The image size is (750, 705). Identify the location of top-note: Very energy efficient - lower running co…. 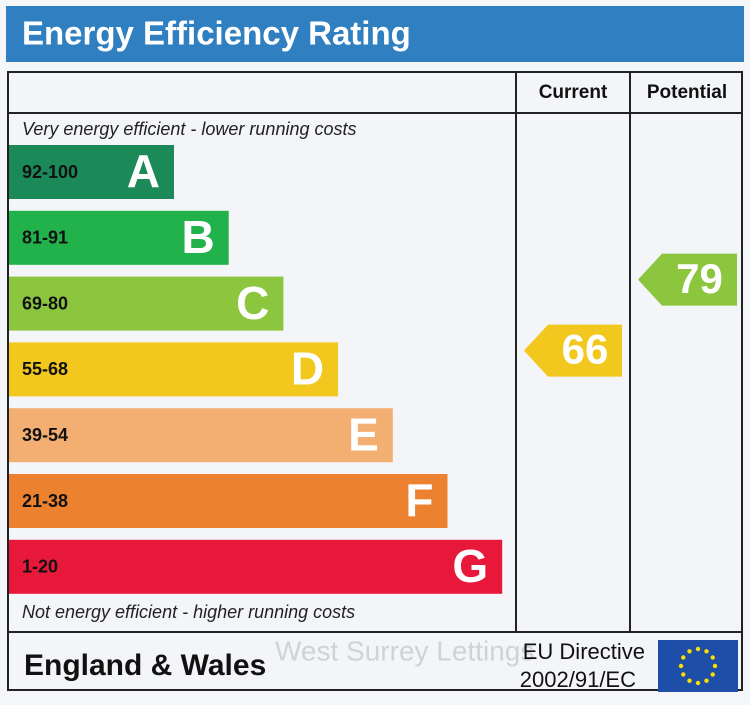
(189, 129).